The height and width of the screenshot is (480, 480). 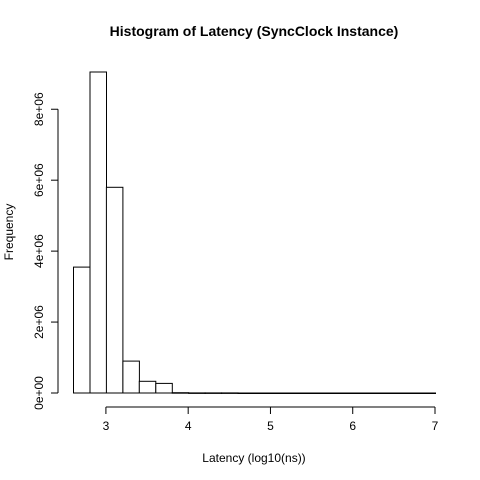 What do you see at coordinates (270, 426) in the screenshot?
I see `x-tick-label: 5` at bounding box center [270, 426].